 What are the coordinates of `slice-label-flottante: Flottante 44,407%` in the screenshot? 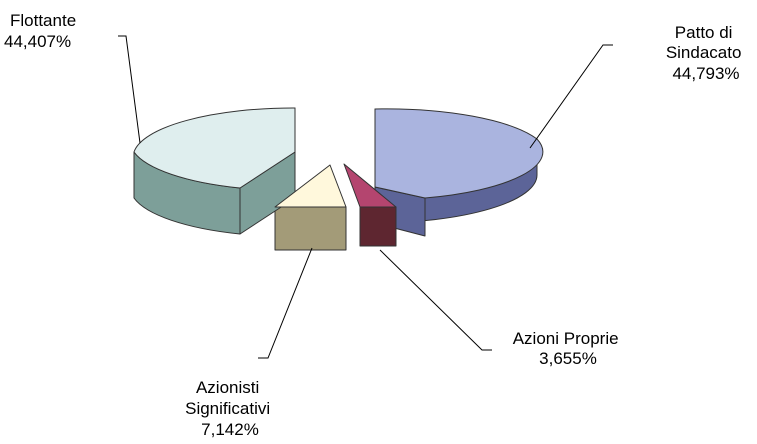 It's located at (42, 31).